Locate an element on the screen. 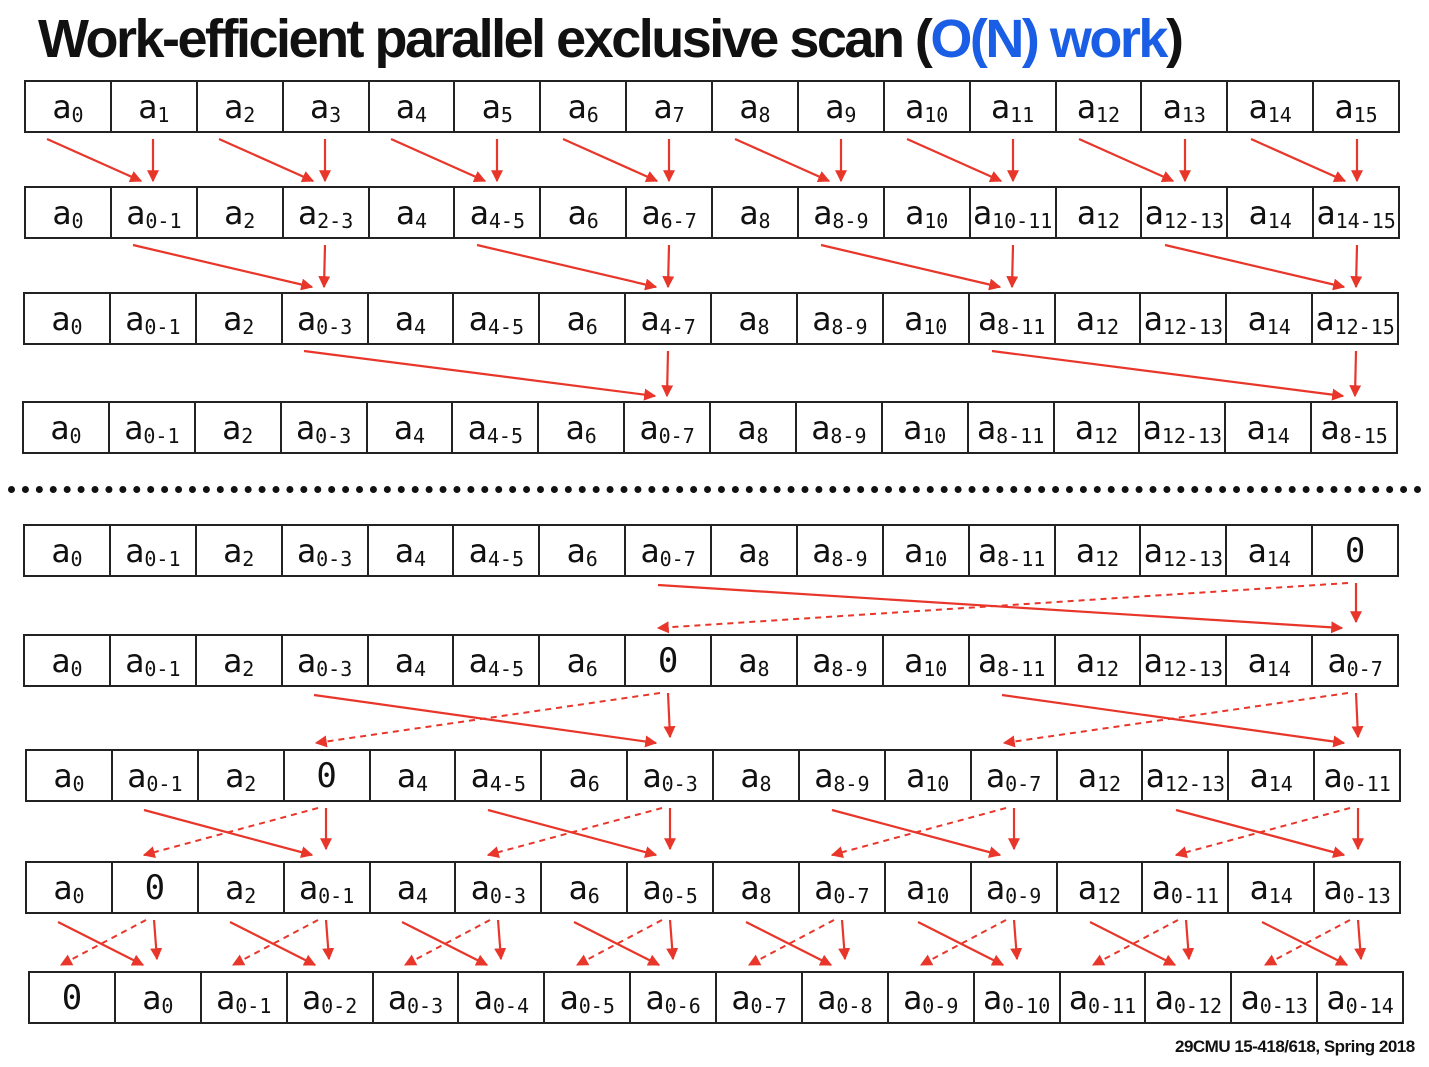  array-cell: a 10 is located at coordinates (929, 887).